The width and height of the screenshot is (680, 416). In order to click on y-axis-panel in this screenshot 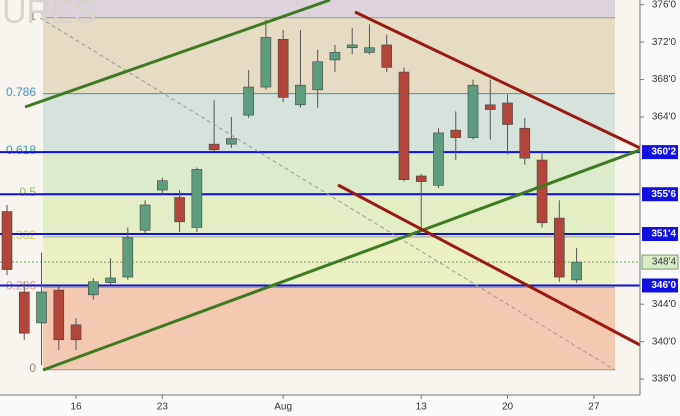, I will do `click(660, 208)`.